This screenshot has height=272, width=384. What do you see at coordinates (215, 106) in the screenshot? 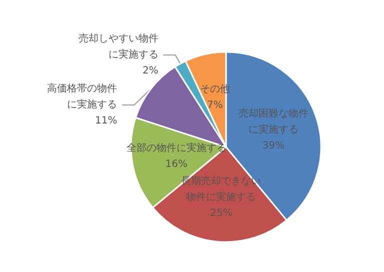
I see `data-label: 7%` at bounding box center [215, 106].